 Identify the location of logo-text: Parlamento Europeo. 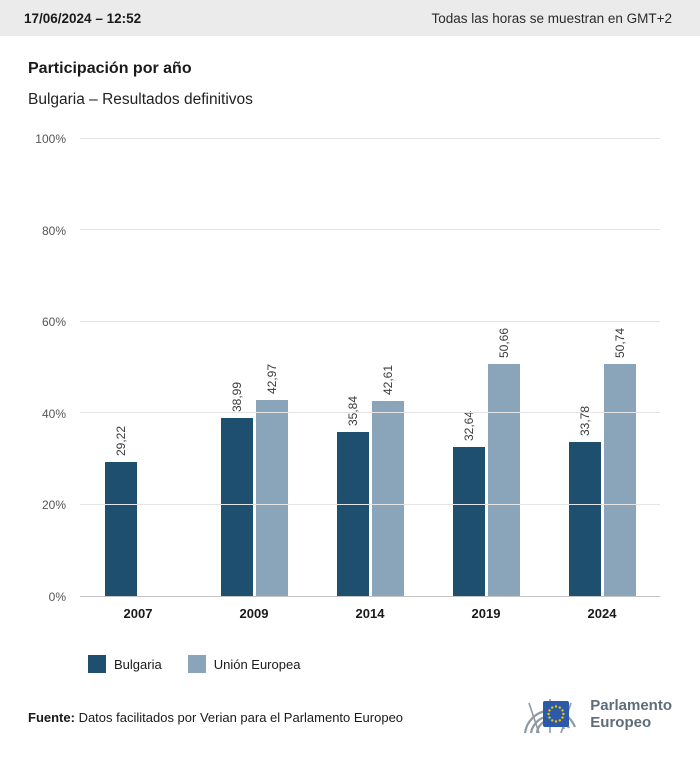
(631, 714).